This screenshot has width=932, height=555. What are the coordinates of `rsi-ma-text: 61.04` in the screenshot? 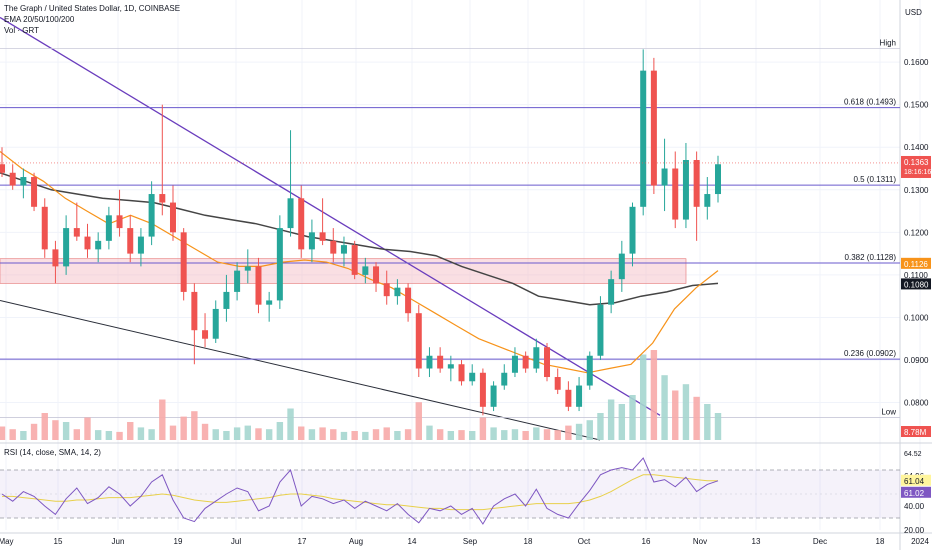 It's located at (914, 481).